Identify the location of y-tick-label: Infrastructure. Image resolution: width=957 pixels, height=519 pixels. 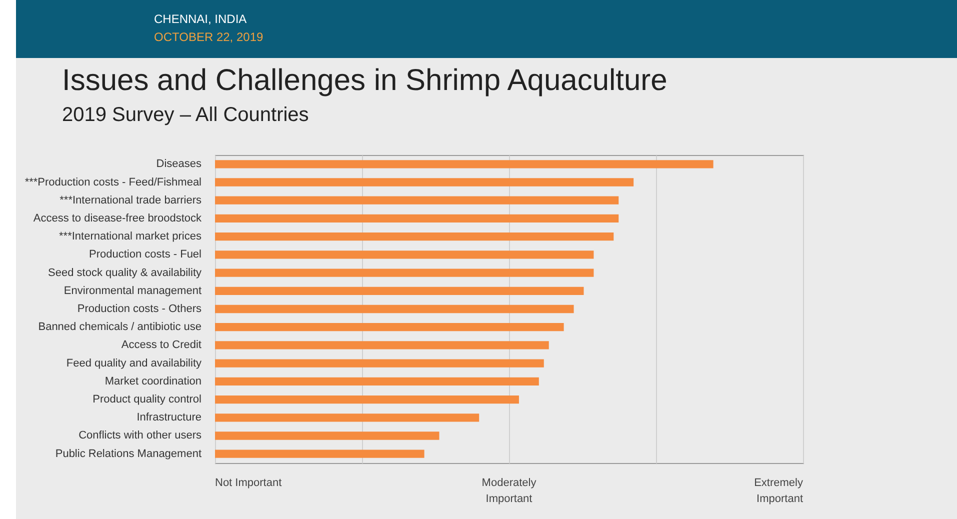
(169, 418).